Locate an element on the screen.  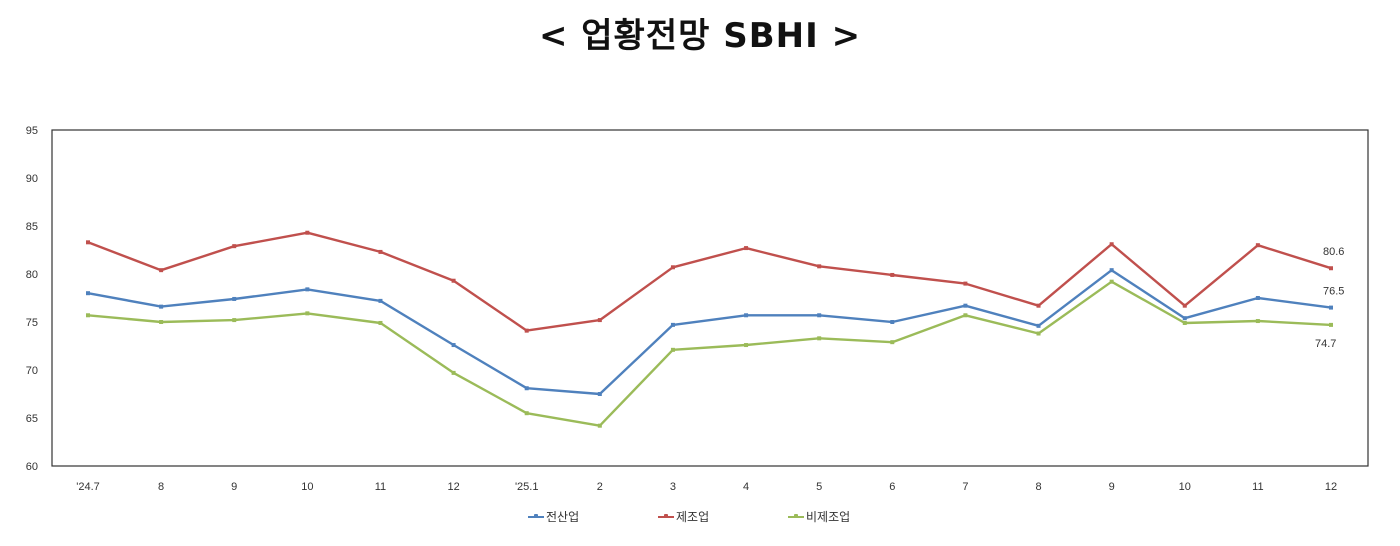
x-tick-label: 7 is located at coordinates (965, 487).